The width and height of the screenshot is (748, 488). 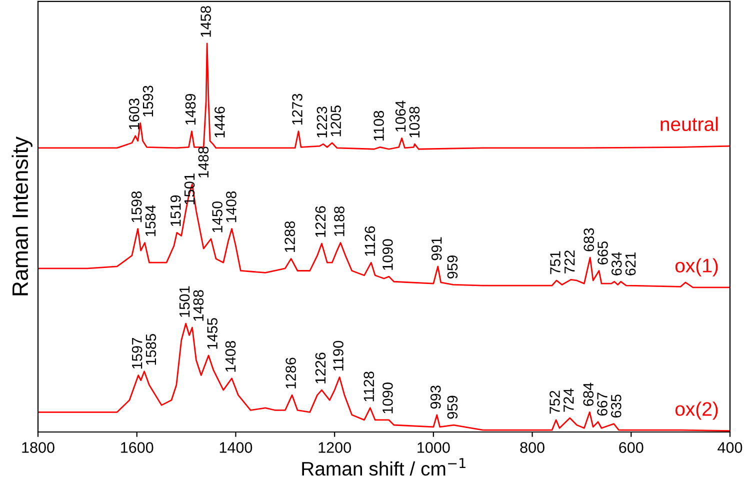 What do you see at coordinates (334, 447) in the screenshot?
I see `x-tick-label: 1200` at bounding box center [334, 447].